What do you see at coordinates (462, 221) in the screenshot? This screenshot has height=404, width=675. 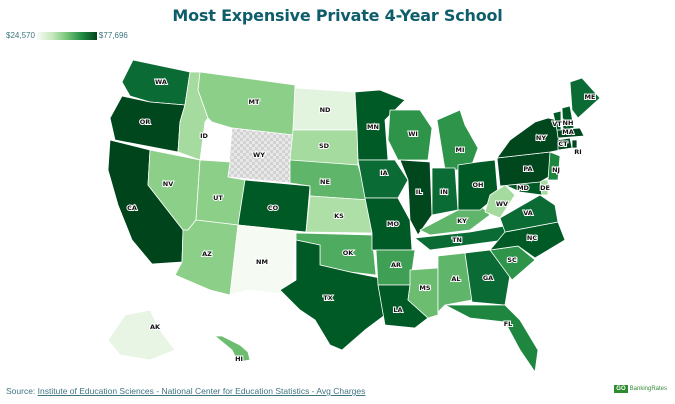 I see `state-label-ky: KY` at bounding box center [462, 221].